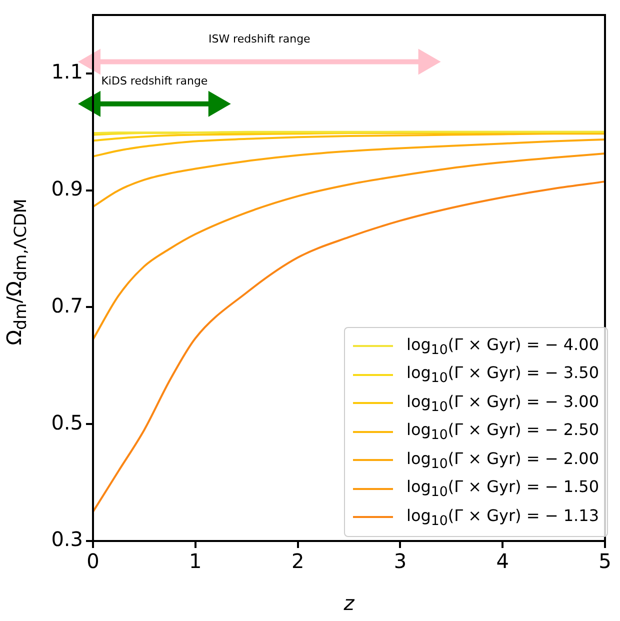 The width and height of the screenshot is (620, 621). Describe the element at coordinates (502, 517) in the screenshot. I see `legend-label: log$_{10}$(Γ × Gyr) = − 1.13` at that location.